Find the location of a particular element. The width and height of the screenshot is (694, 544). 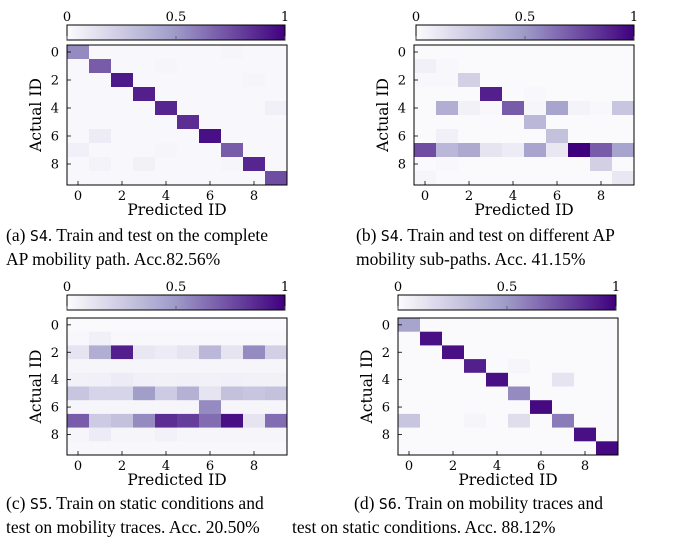

x-tick-label: 2 is located at coordinates (122, 196).